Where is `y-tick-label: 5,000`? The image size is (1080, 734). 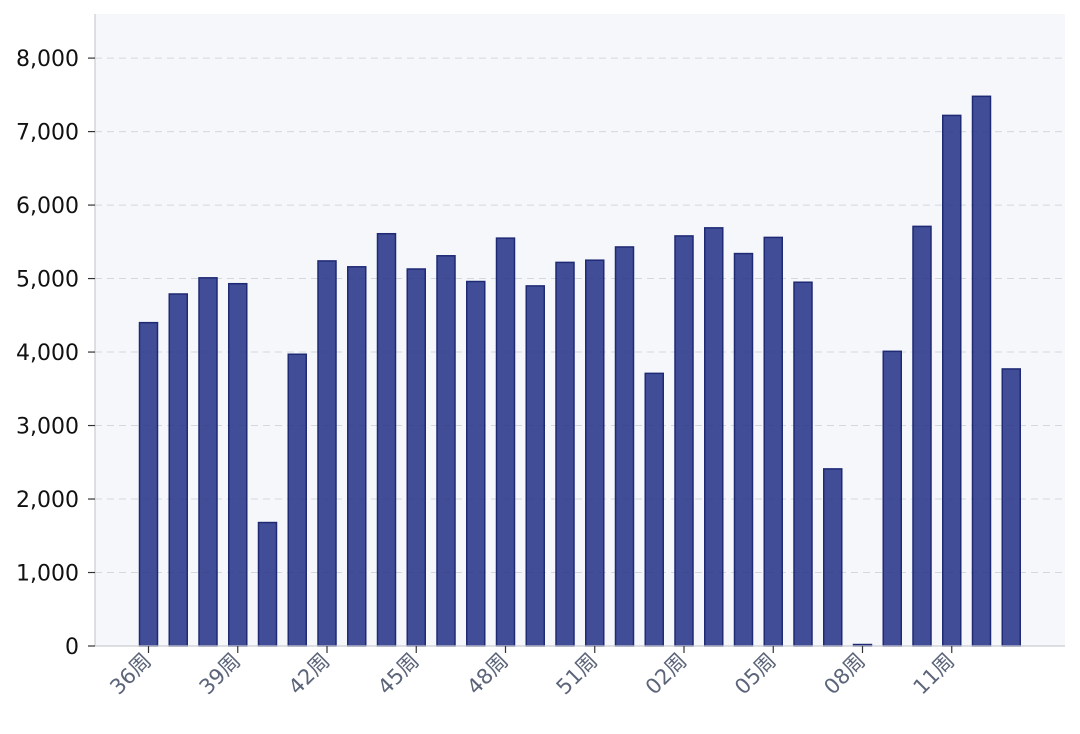 y-tick-label: 5,000 is located at coordinates (47, 280).